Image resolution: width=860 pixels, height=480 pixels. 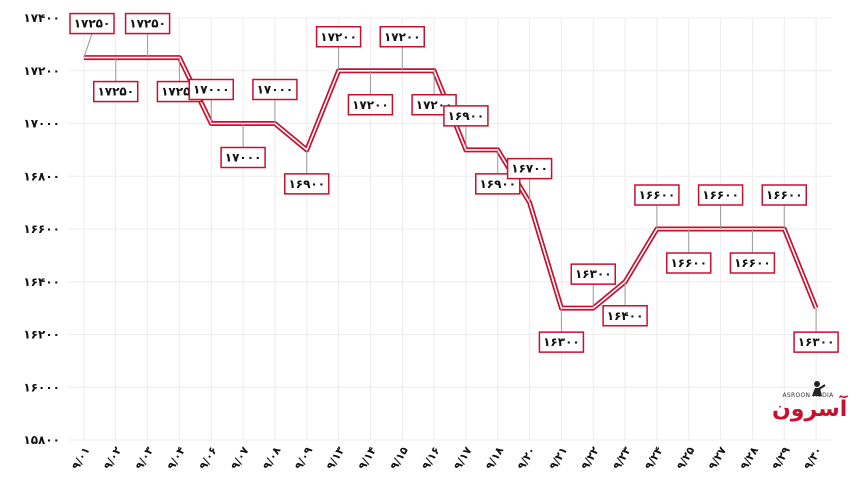 I want to click on y-tick-label: ۱۷۰۰۰, so click(x=41, y=124).